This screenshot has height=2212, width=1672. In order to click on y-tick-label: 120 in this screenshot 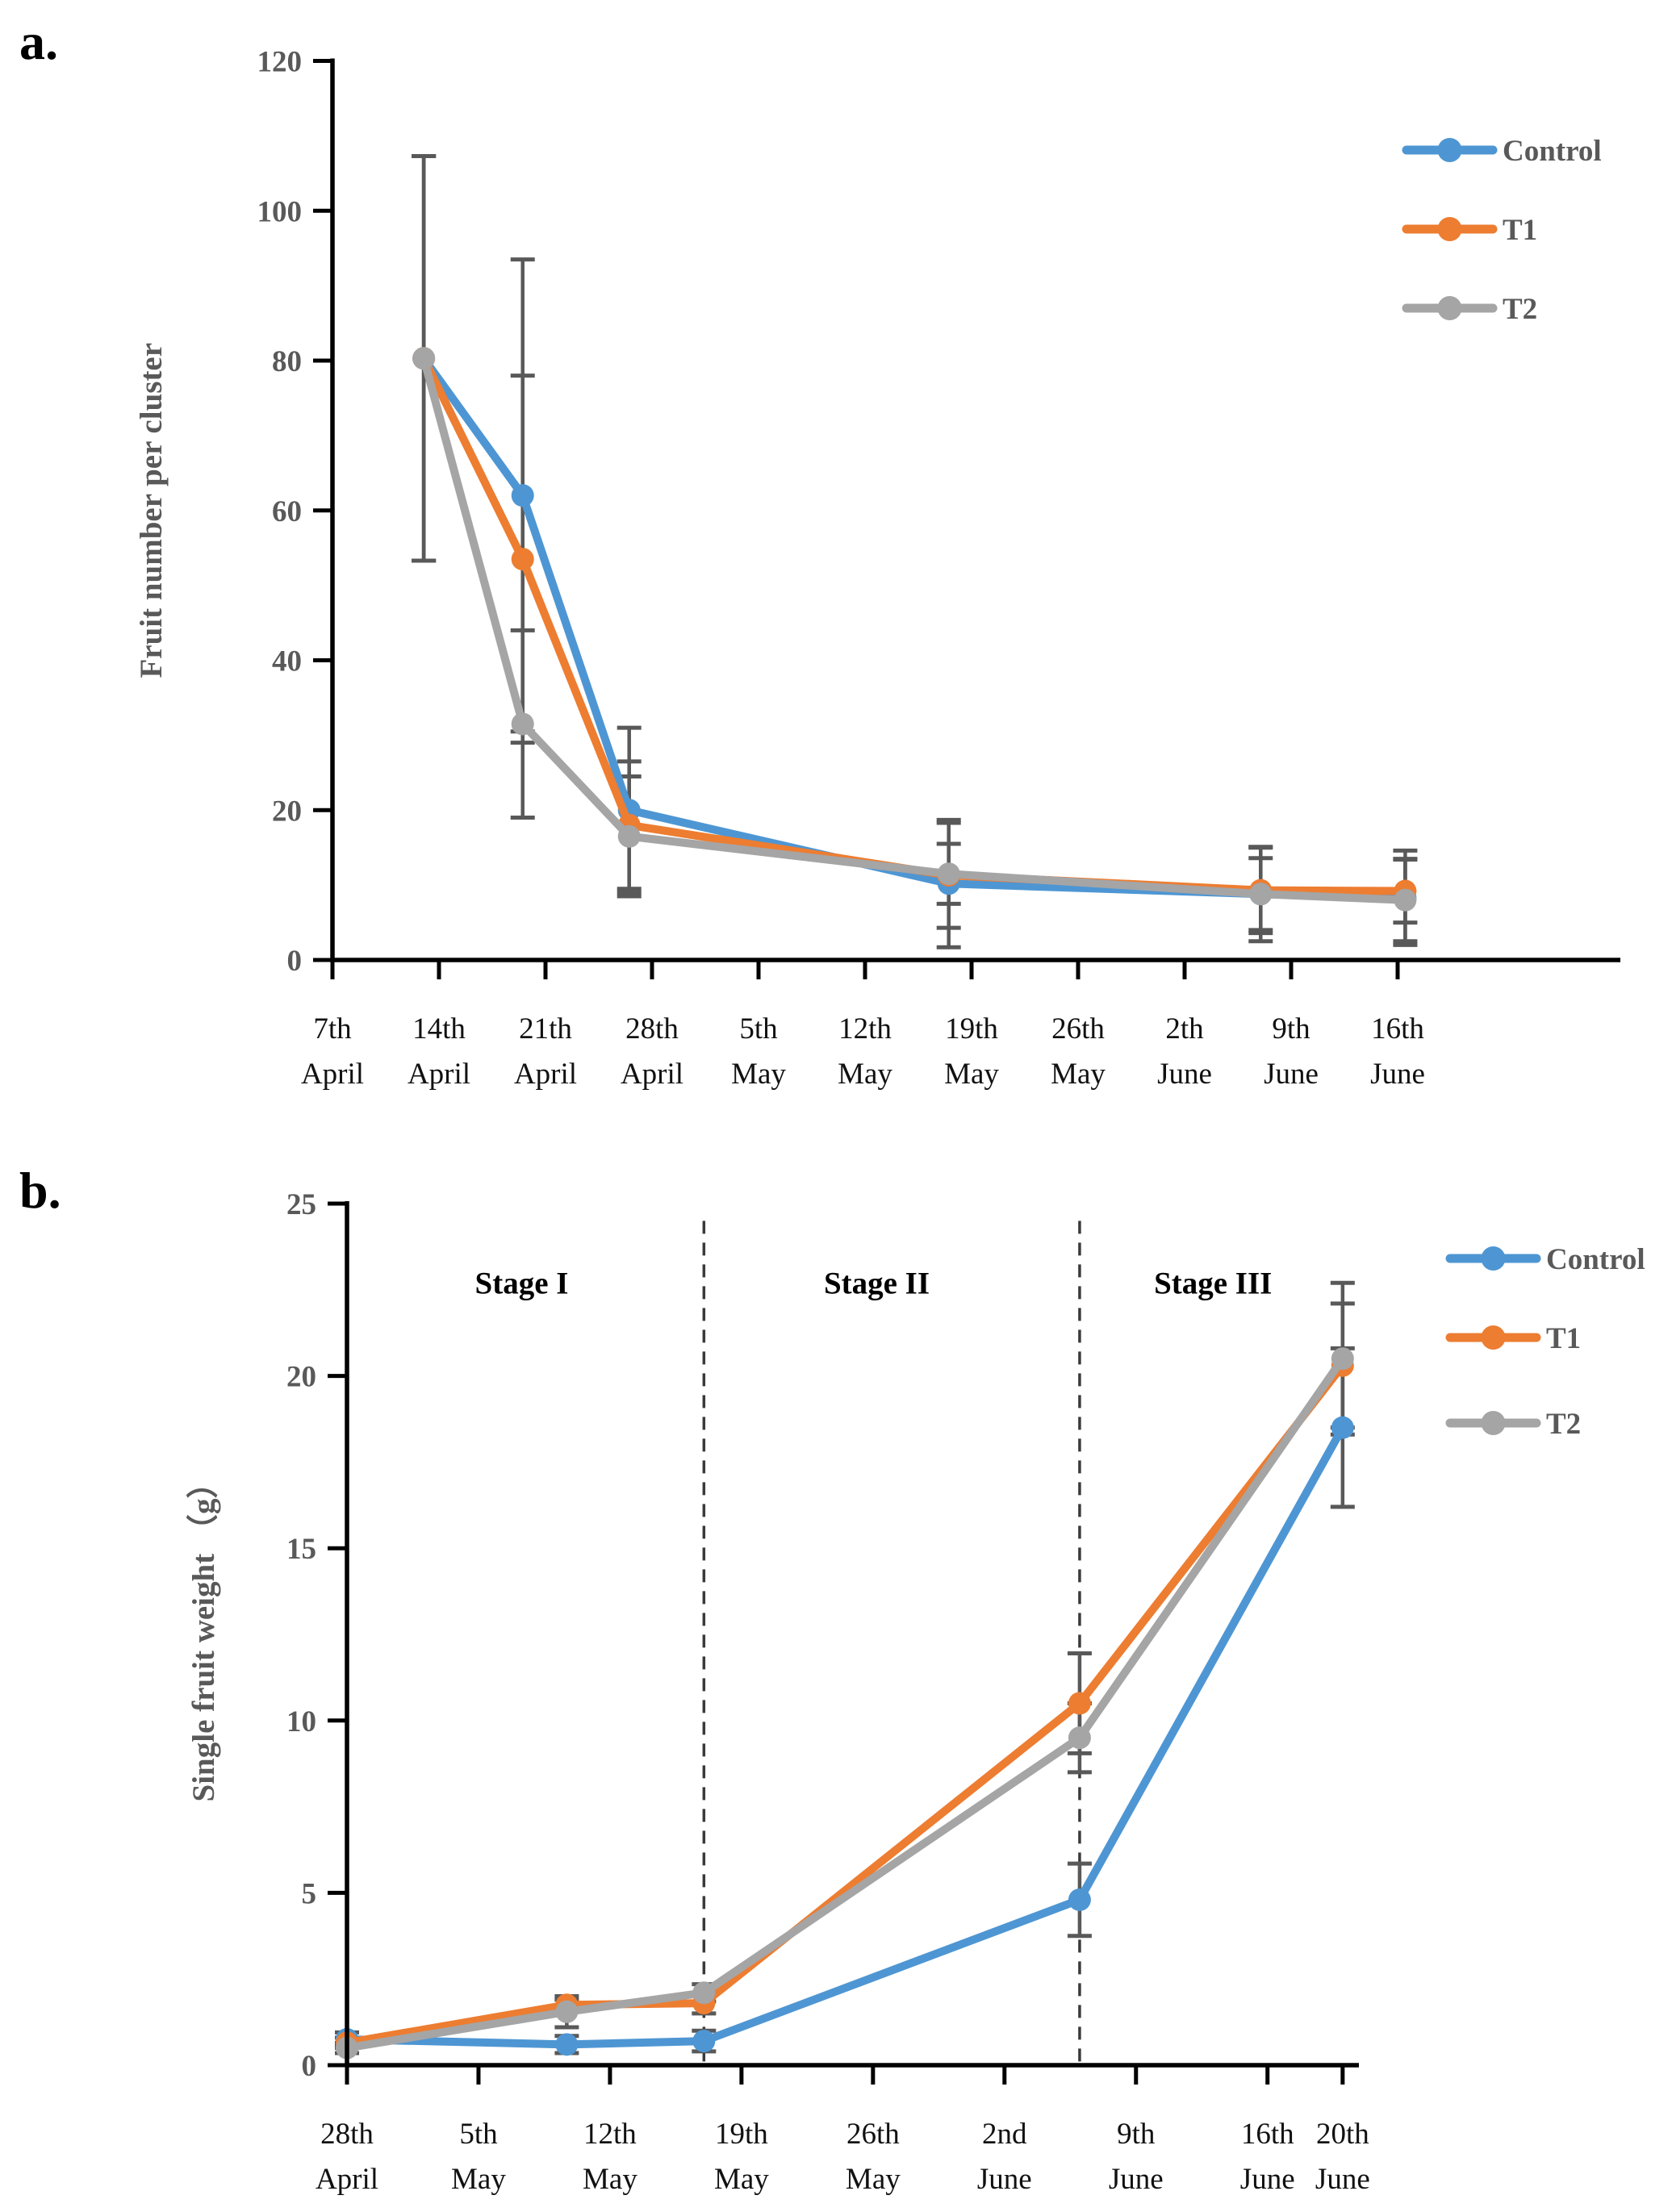, I will do `click(280, 62)`.